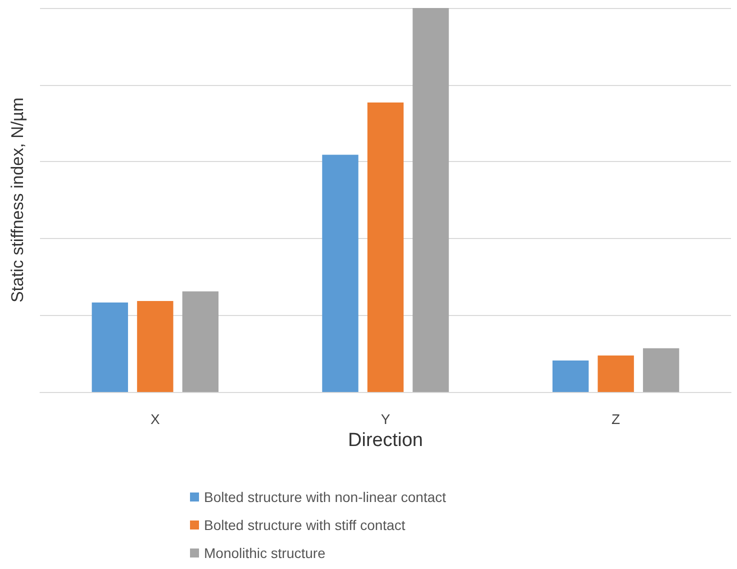 The height and width of the screenshot is (569, 737). What do you see at coordinates (616, 419) in the screenshot?
I see `x-tick-label: Z` at bounding box center [616, 419].